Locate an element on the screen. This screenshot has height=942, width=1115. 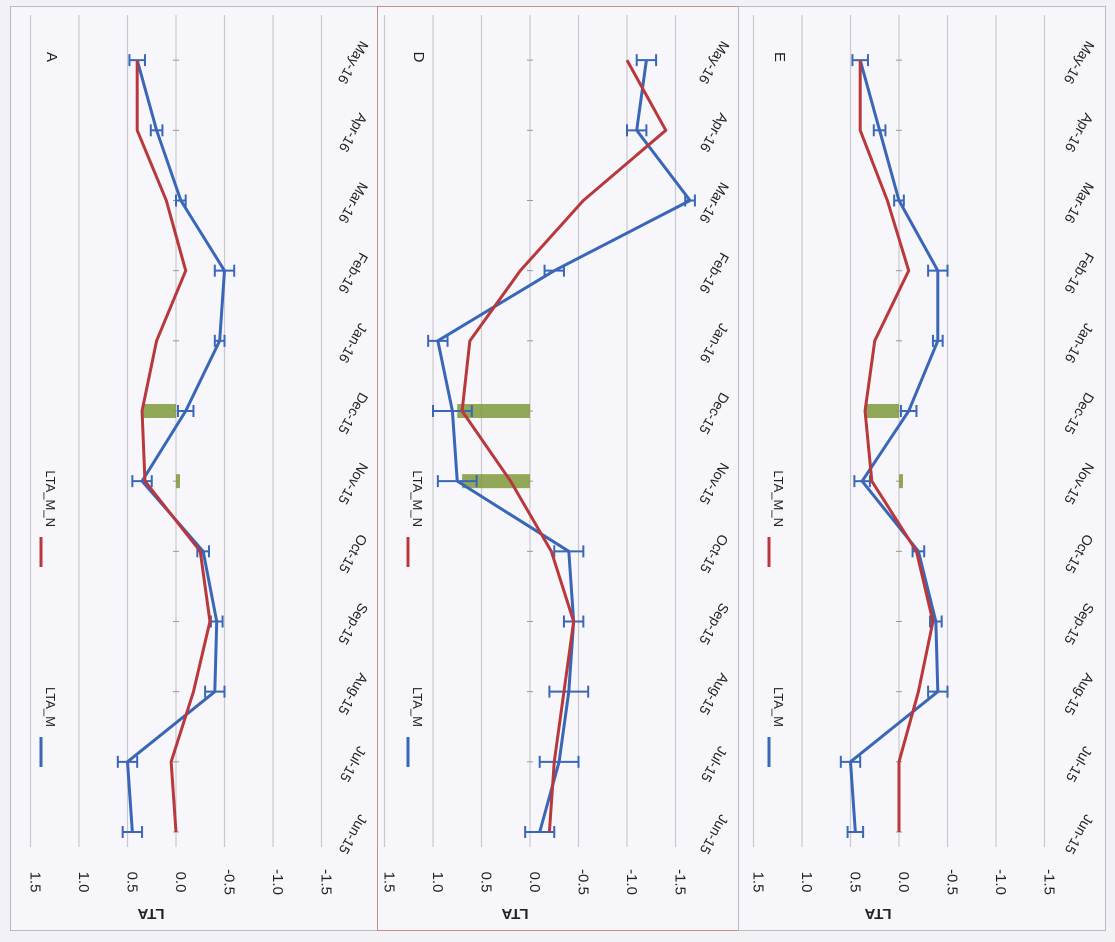
panel-label: E is located at coordinates (779, 57).